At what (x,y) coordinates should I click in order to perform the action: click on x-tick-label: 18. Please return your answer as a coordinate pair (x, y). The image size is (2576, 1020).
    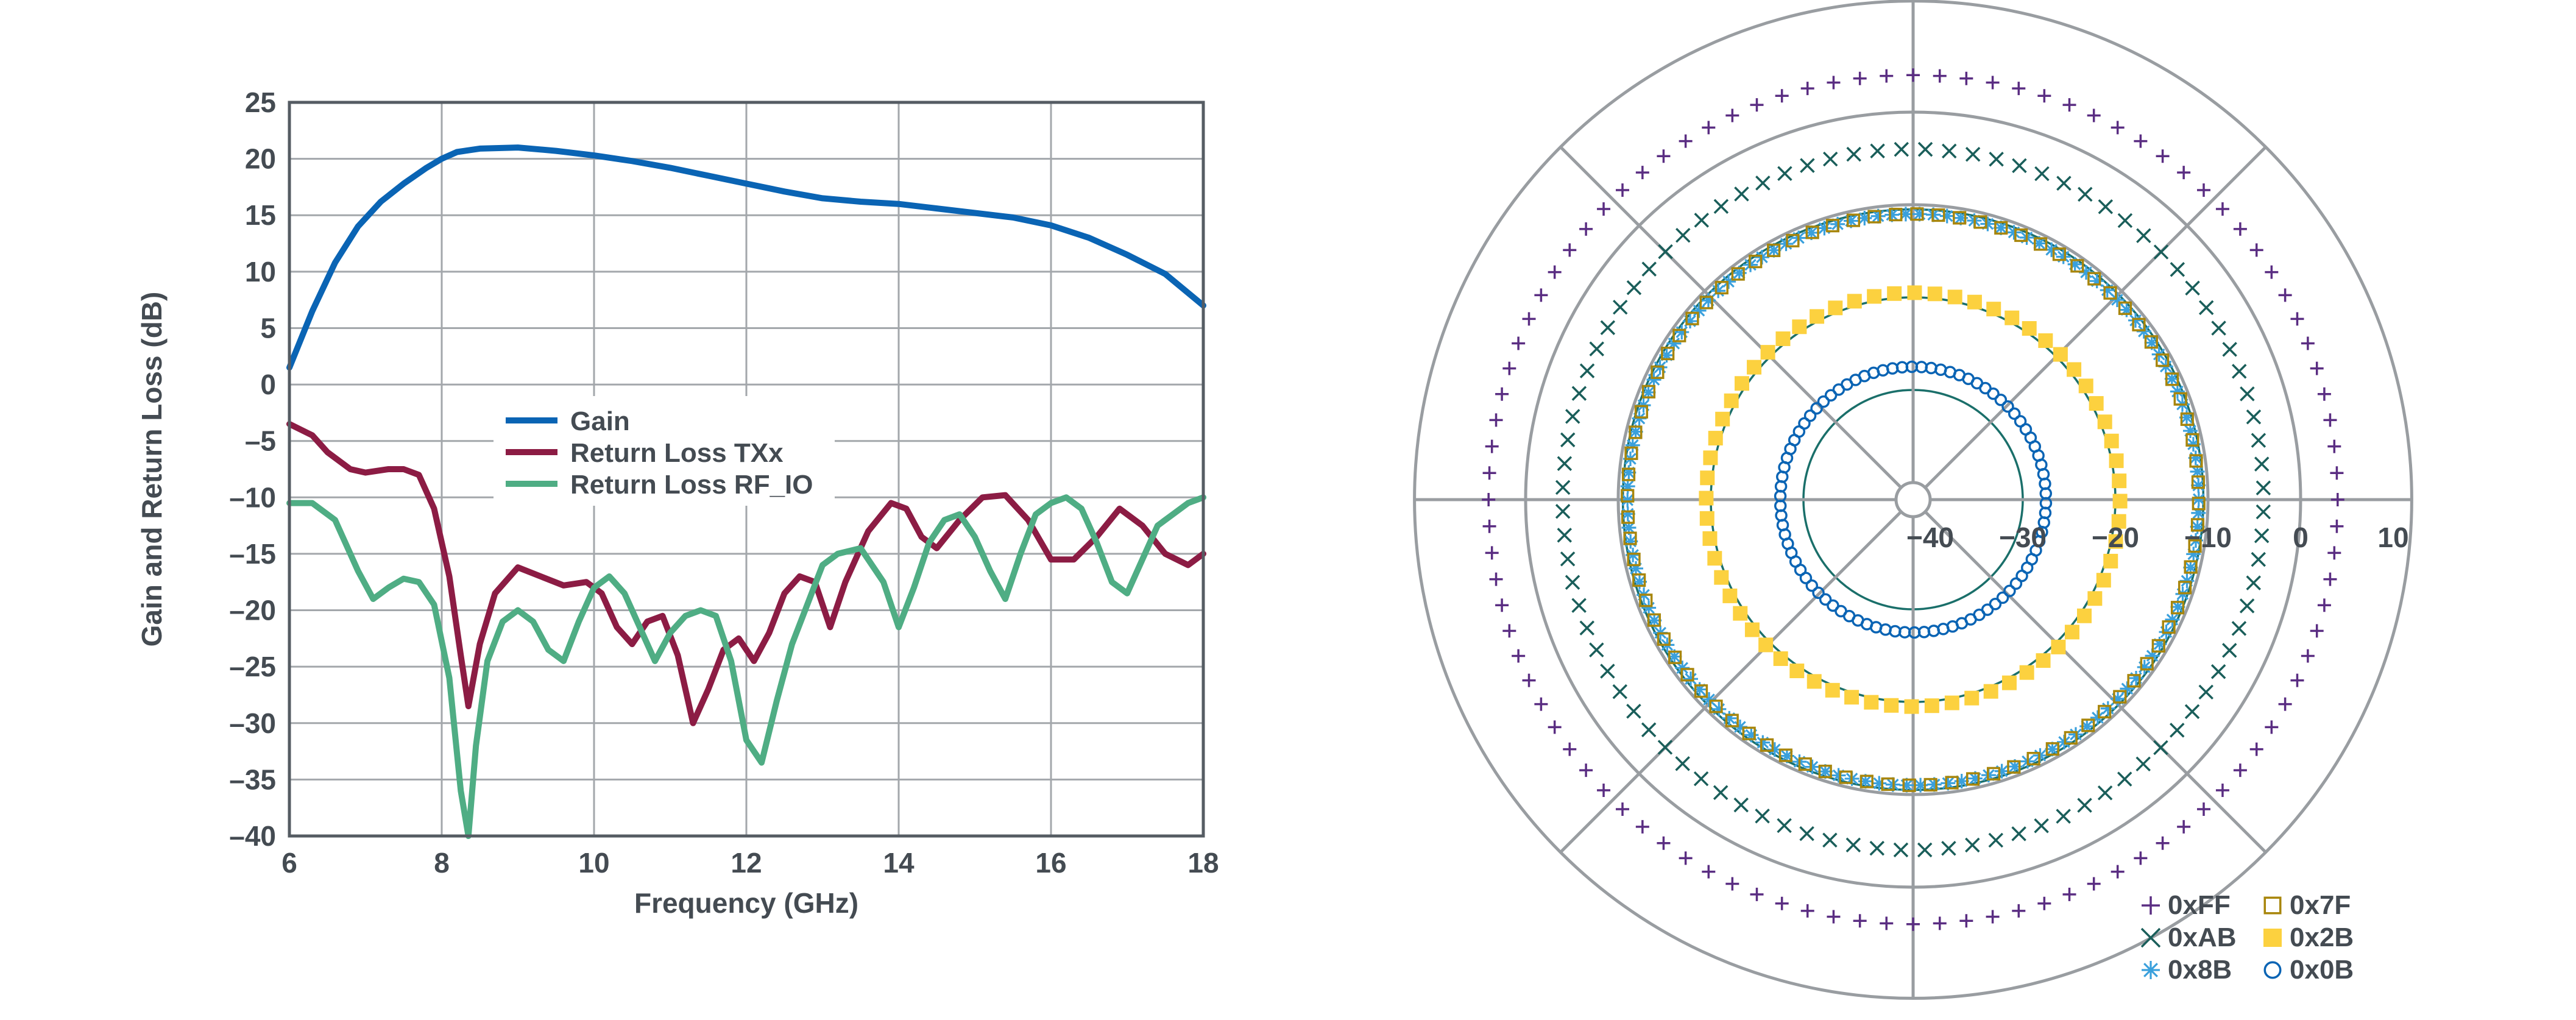
    Looking at the image, I should click on (1203, 863).